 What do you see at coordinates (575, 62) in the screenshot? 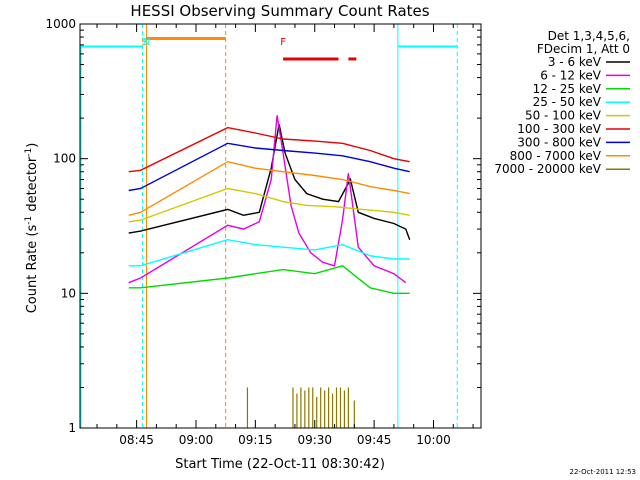
I see `legend-entry-label: 3 - 6 keV` at bounding box center [575, 62].